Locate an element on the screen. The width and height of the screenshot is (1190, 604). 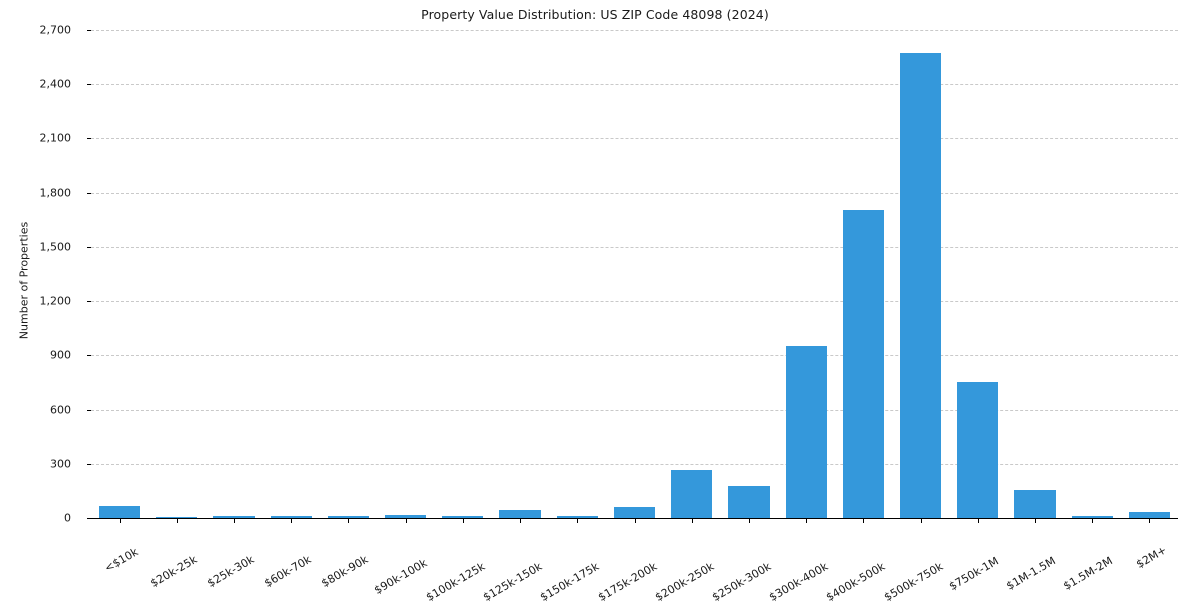
y-tick-label: 2,400 is located at coordinates (55, 84).